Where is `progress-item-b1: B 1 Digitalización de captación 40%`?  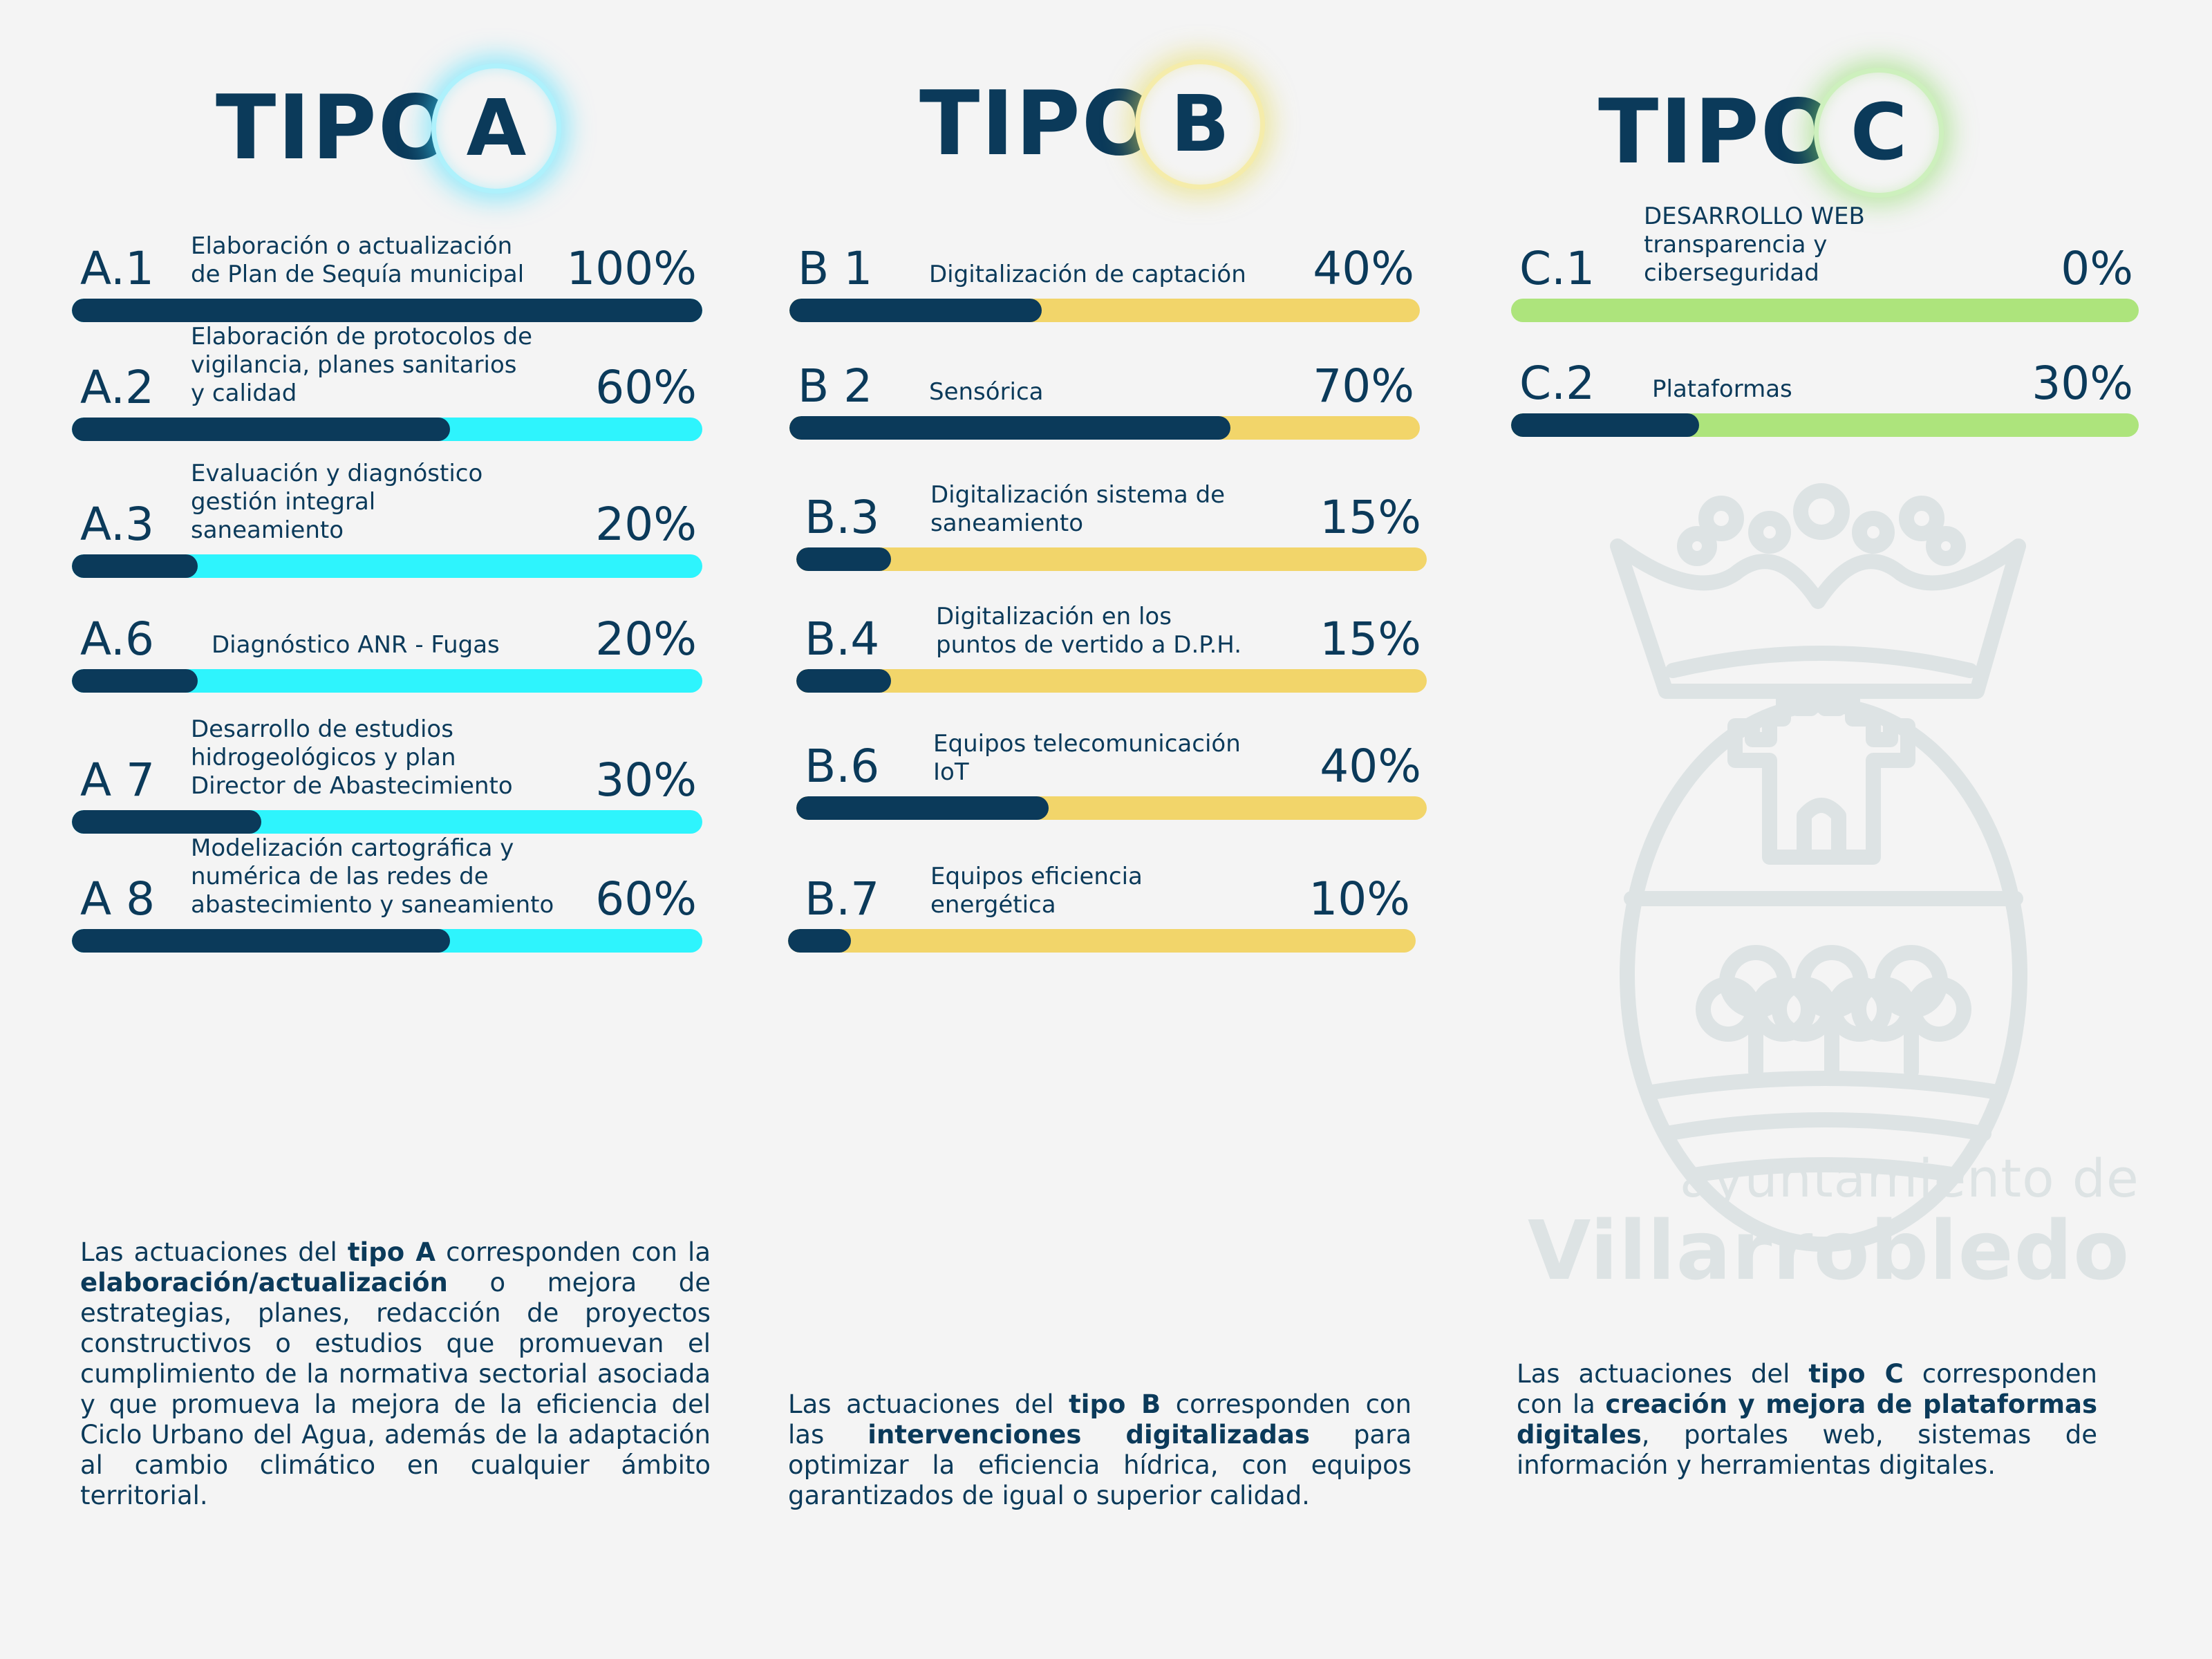
progress-item-b1: B 1 Digitalización de captación 40% is located at coordinates (1104, 267).